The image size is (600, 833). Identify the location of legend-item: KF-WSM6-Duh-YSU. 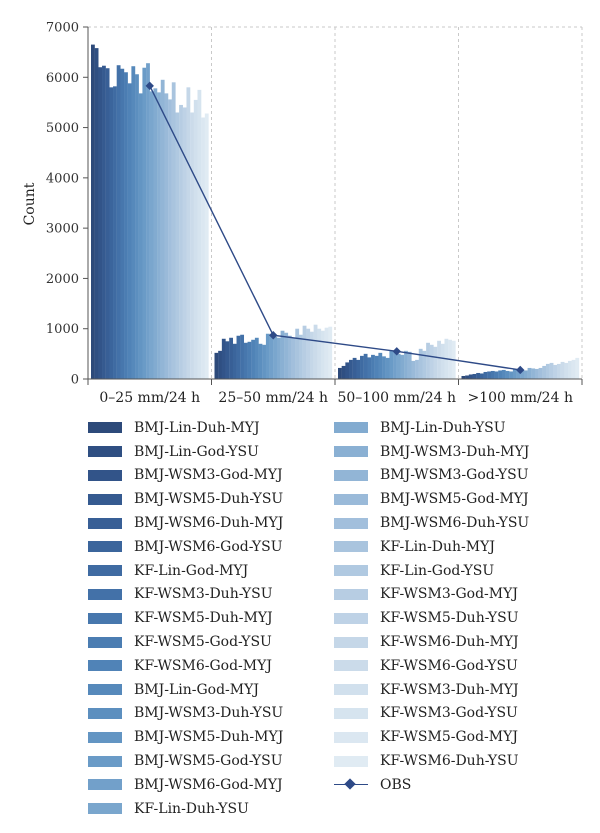
(431, 761).